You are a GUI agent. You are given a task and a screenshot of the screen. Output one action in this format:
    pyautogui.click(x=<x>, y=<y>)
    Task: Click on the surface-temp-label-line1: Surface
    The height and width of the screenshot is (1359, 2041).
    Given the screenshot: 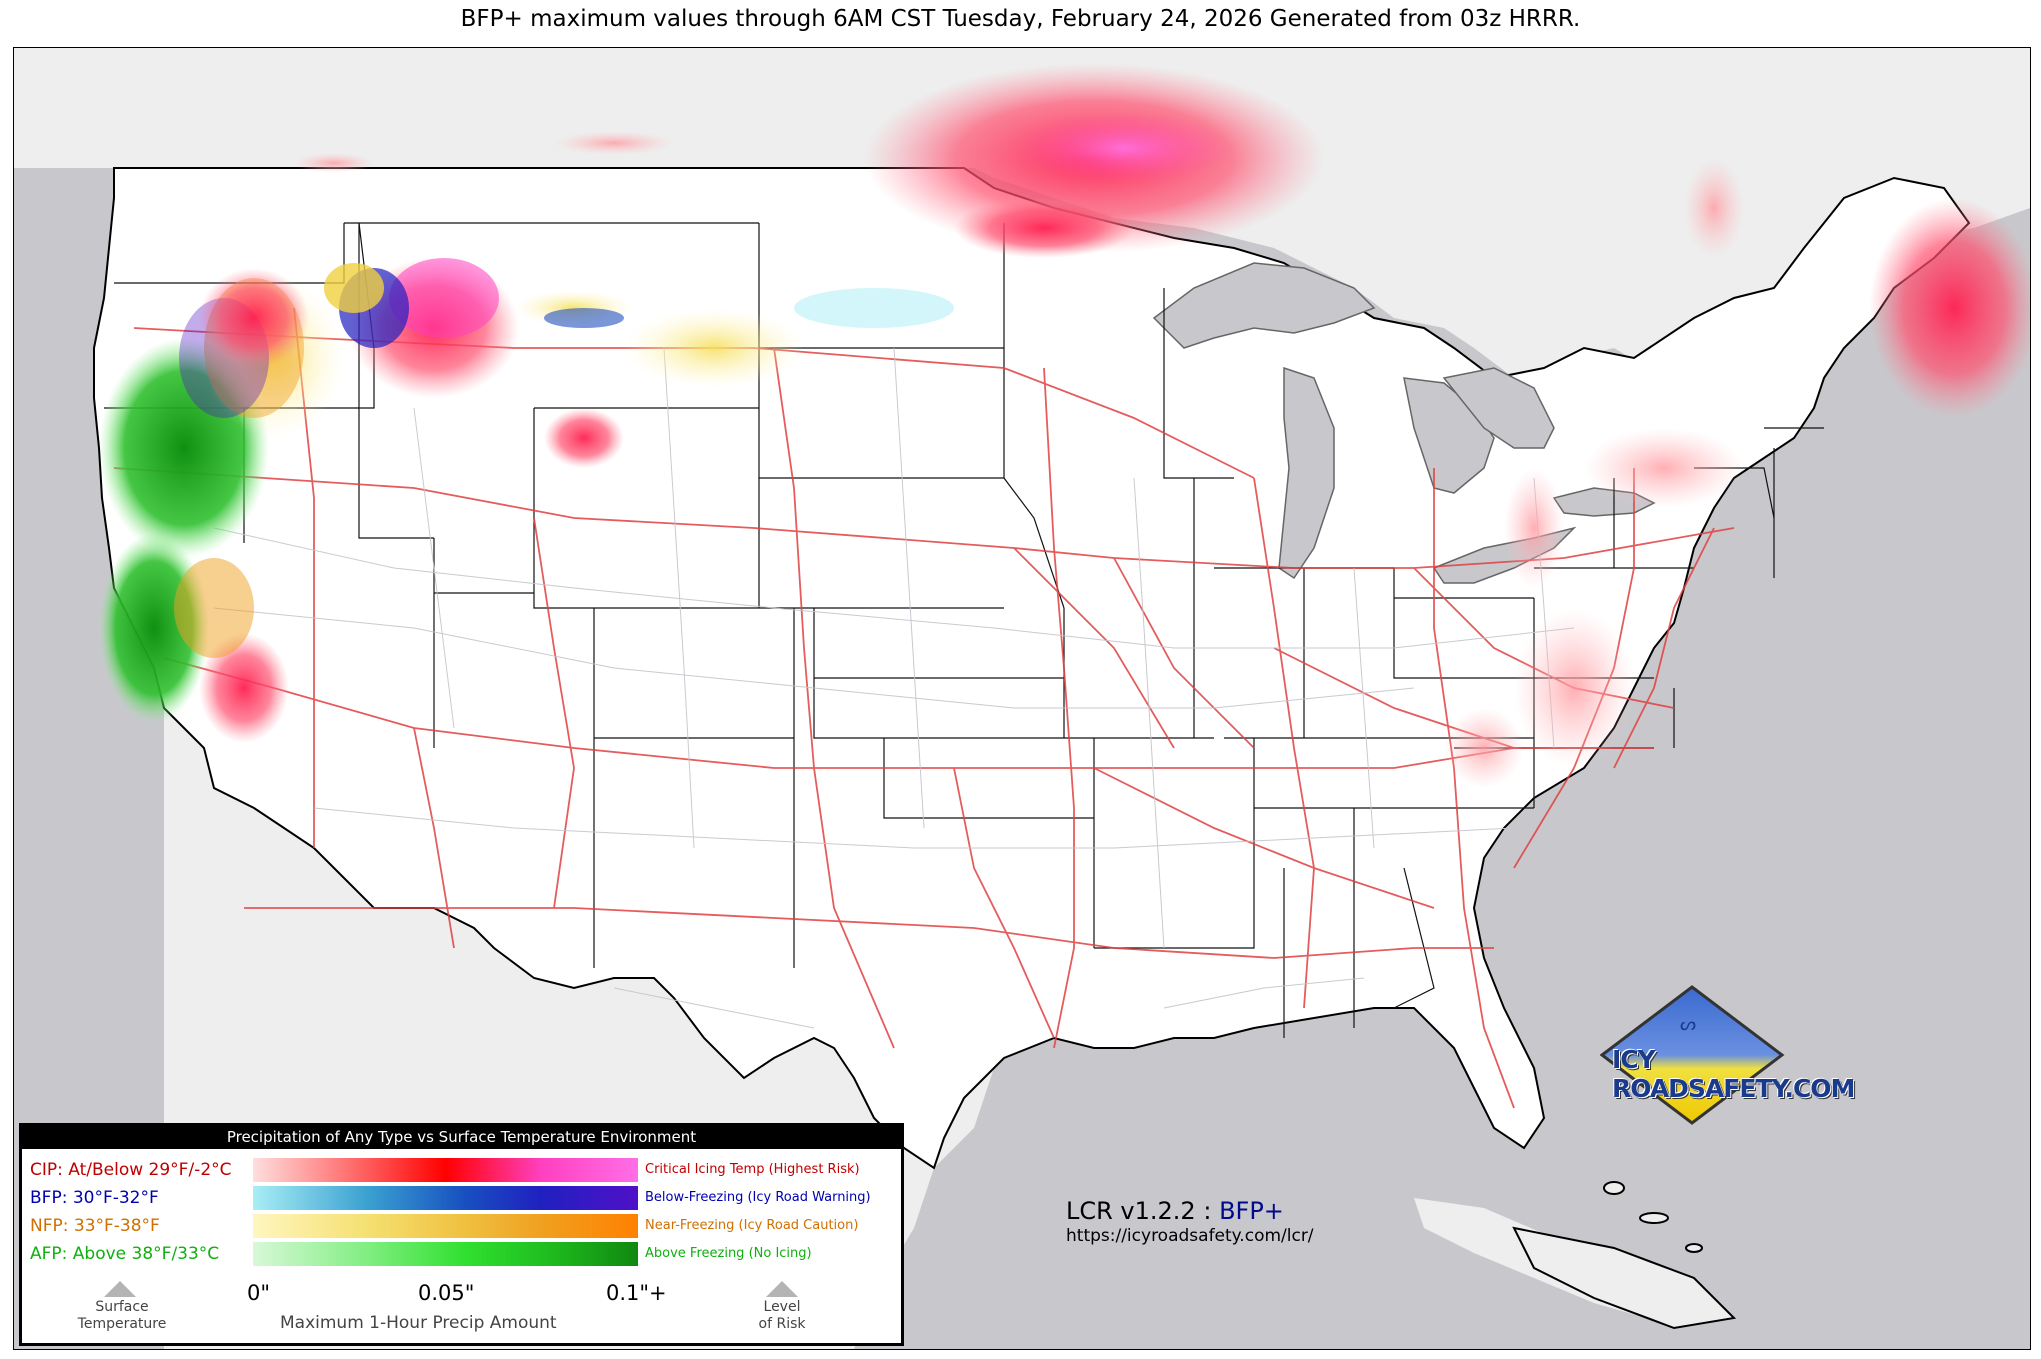 What is the action you would take?
    pyautogui.click(x=122, y=1307)
    